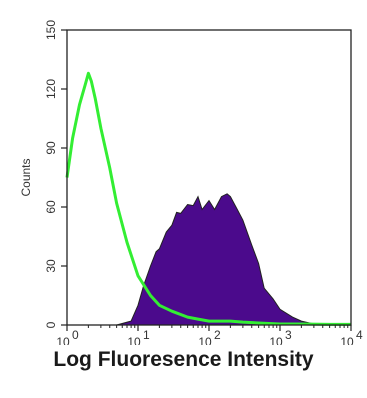  Describe the element at coordinates (51, 148) in the screenshot. I see `y-tick-label: 90` at that location.